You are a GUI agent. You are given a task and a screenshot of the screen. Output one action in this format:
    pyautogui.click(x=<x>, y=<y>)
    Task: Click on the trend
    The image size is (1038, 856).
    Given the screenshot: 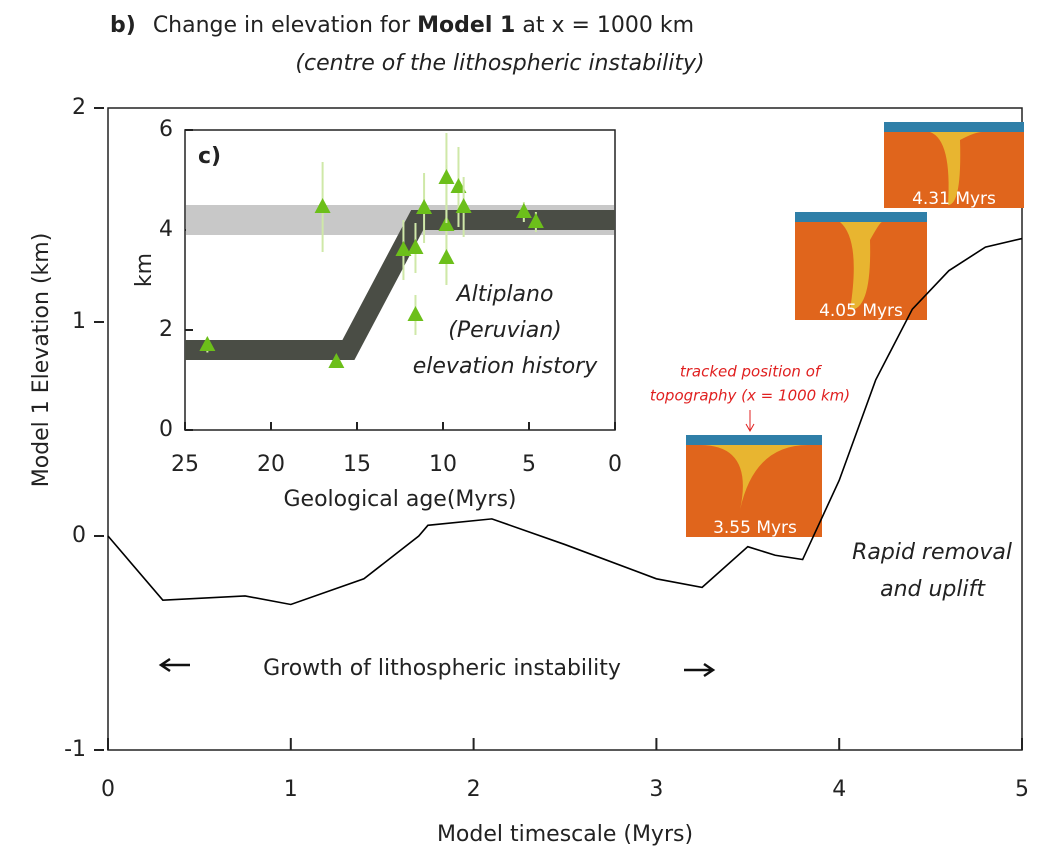 What is the action you would take?
    pyautogui.click(x=400, y=285)
    